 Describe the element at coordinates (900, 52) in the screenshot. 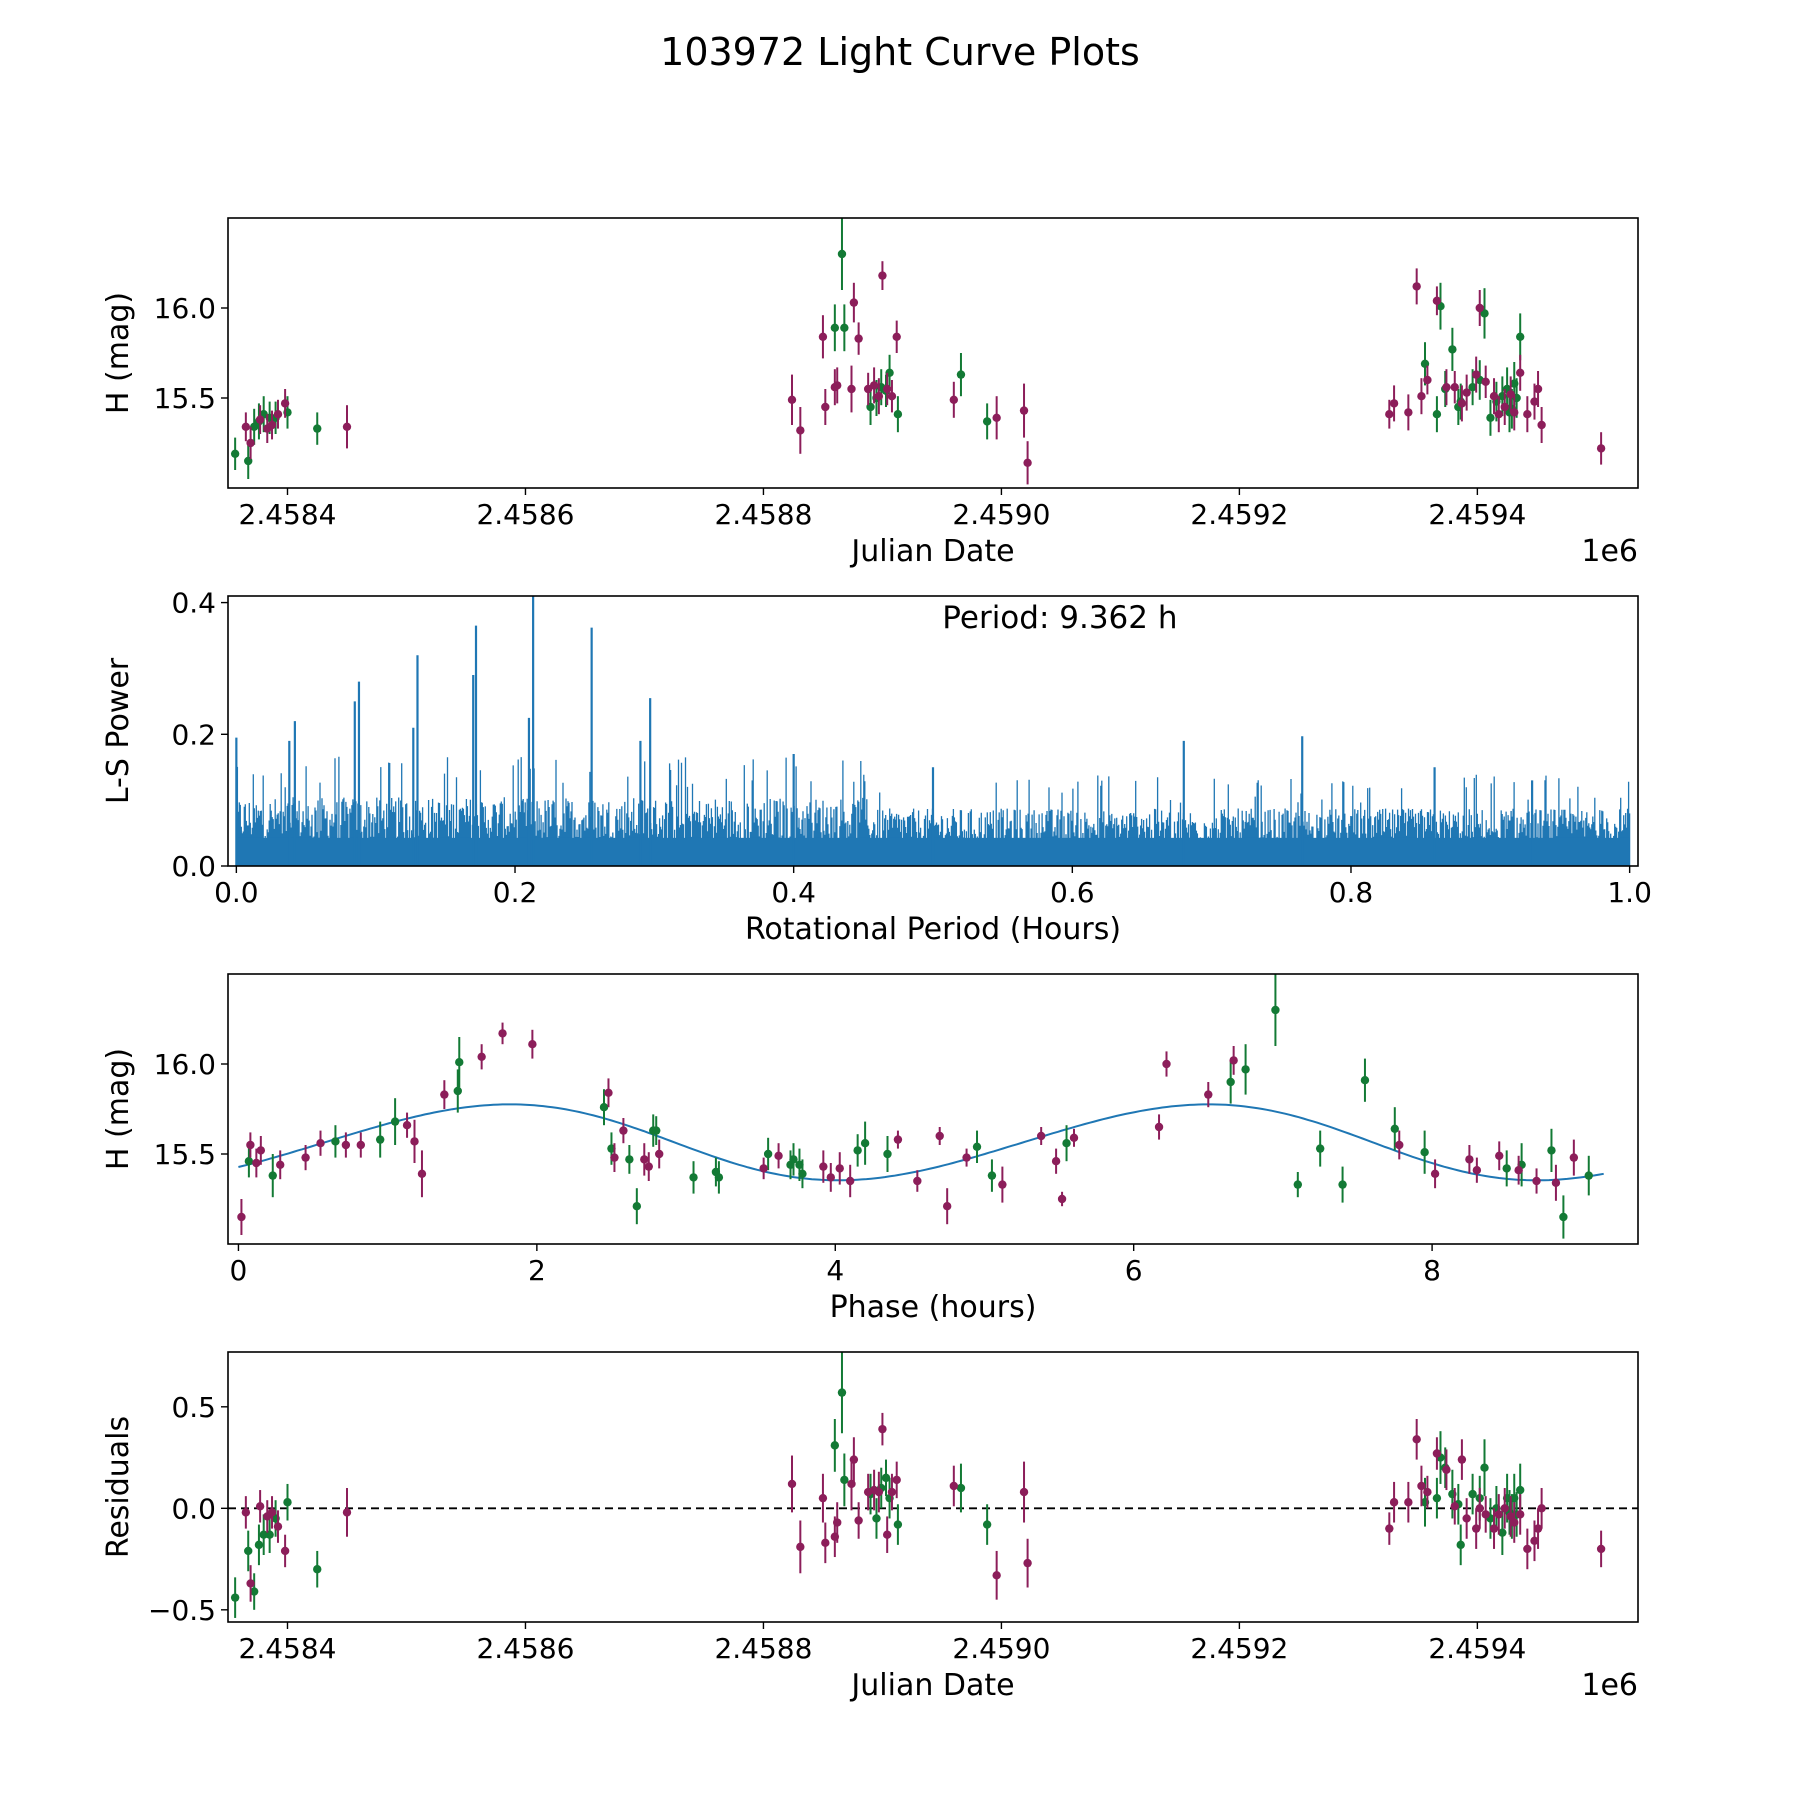

I see `figure-title: 103972 Light Curve Plots` at that location.